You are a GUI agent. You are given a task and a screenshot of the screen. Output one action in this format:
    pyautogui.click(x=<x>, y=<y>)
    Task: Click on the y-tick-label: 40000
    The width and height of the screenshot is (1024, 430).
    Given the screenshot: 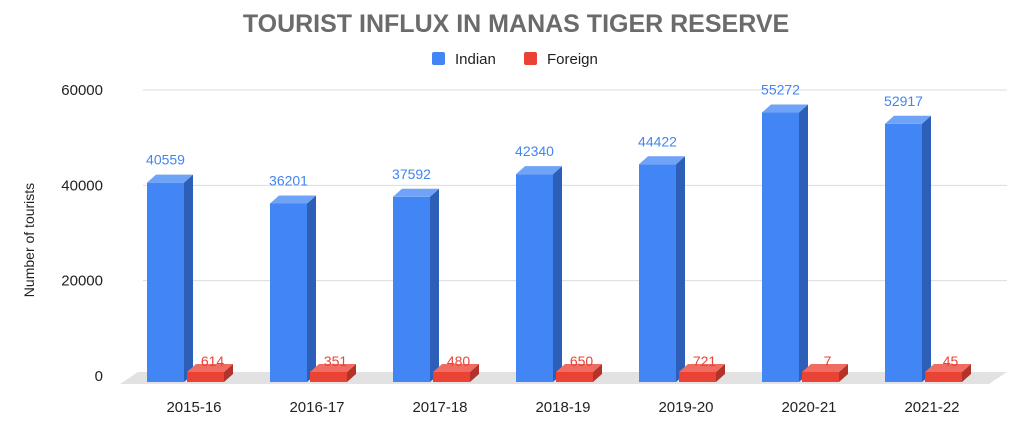 What is the action you would take?
    pyautogui.click(x=82, y=185)
    